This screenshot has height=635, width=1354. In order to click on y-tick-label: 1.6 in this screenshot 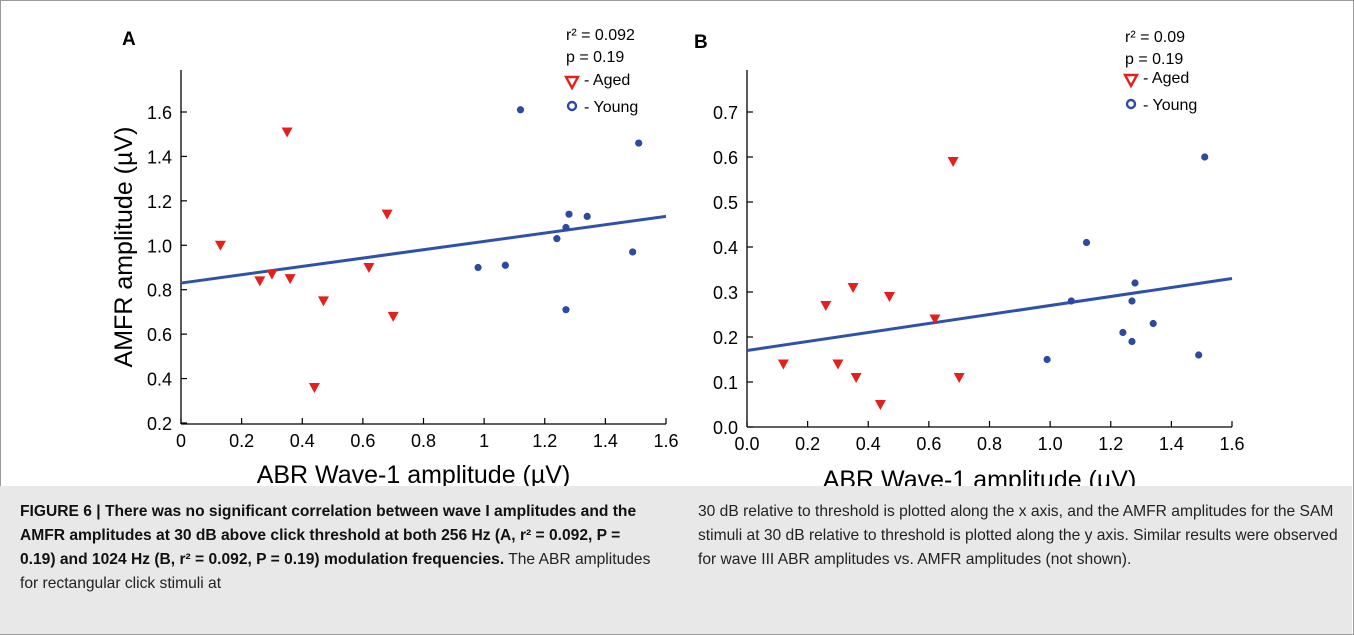, I will do `click(159, 113)`.